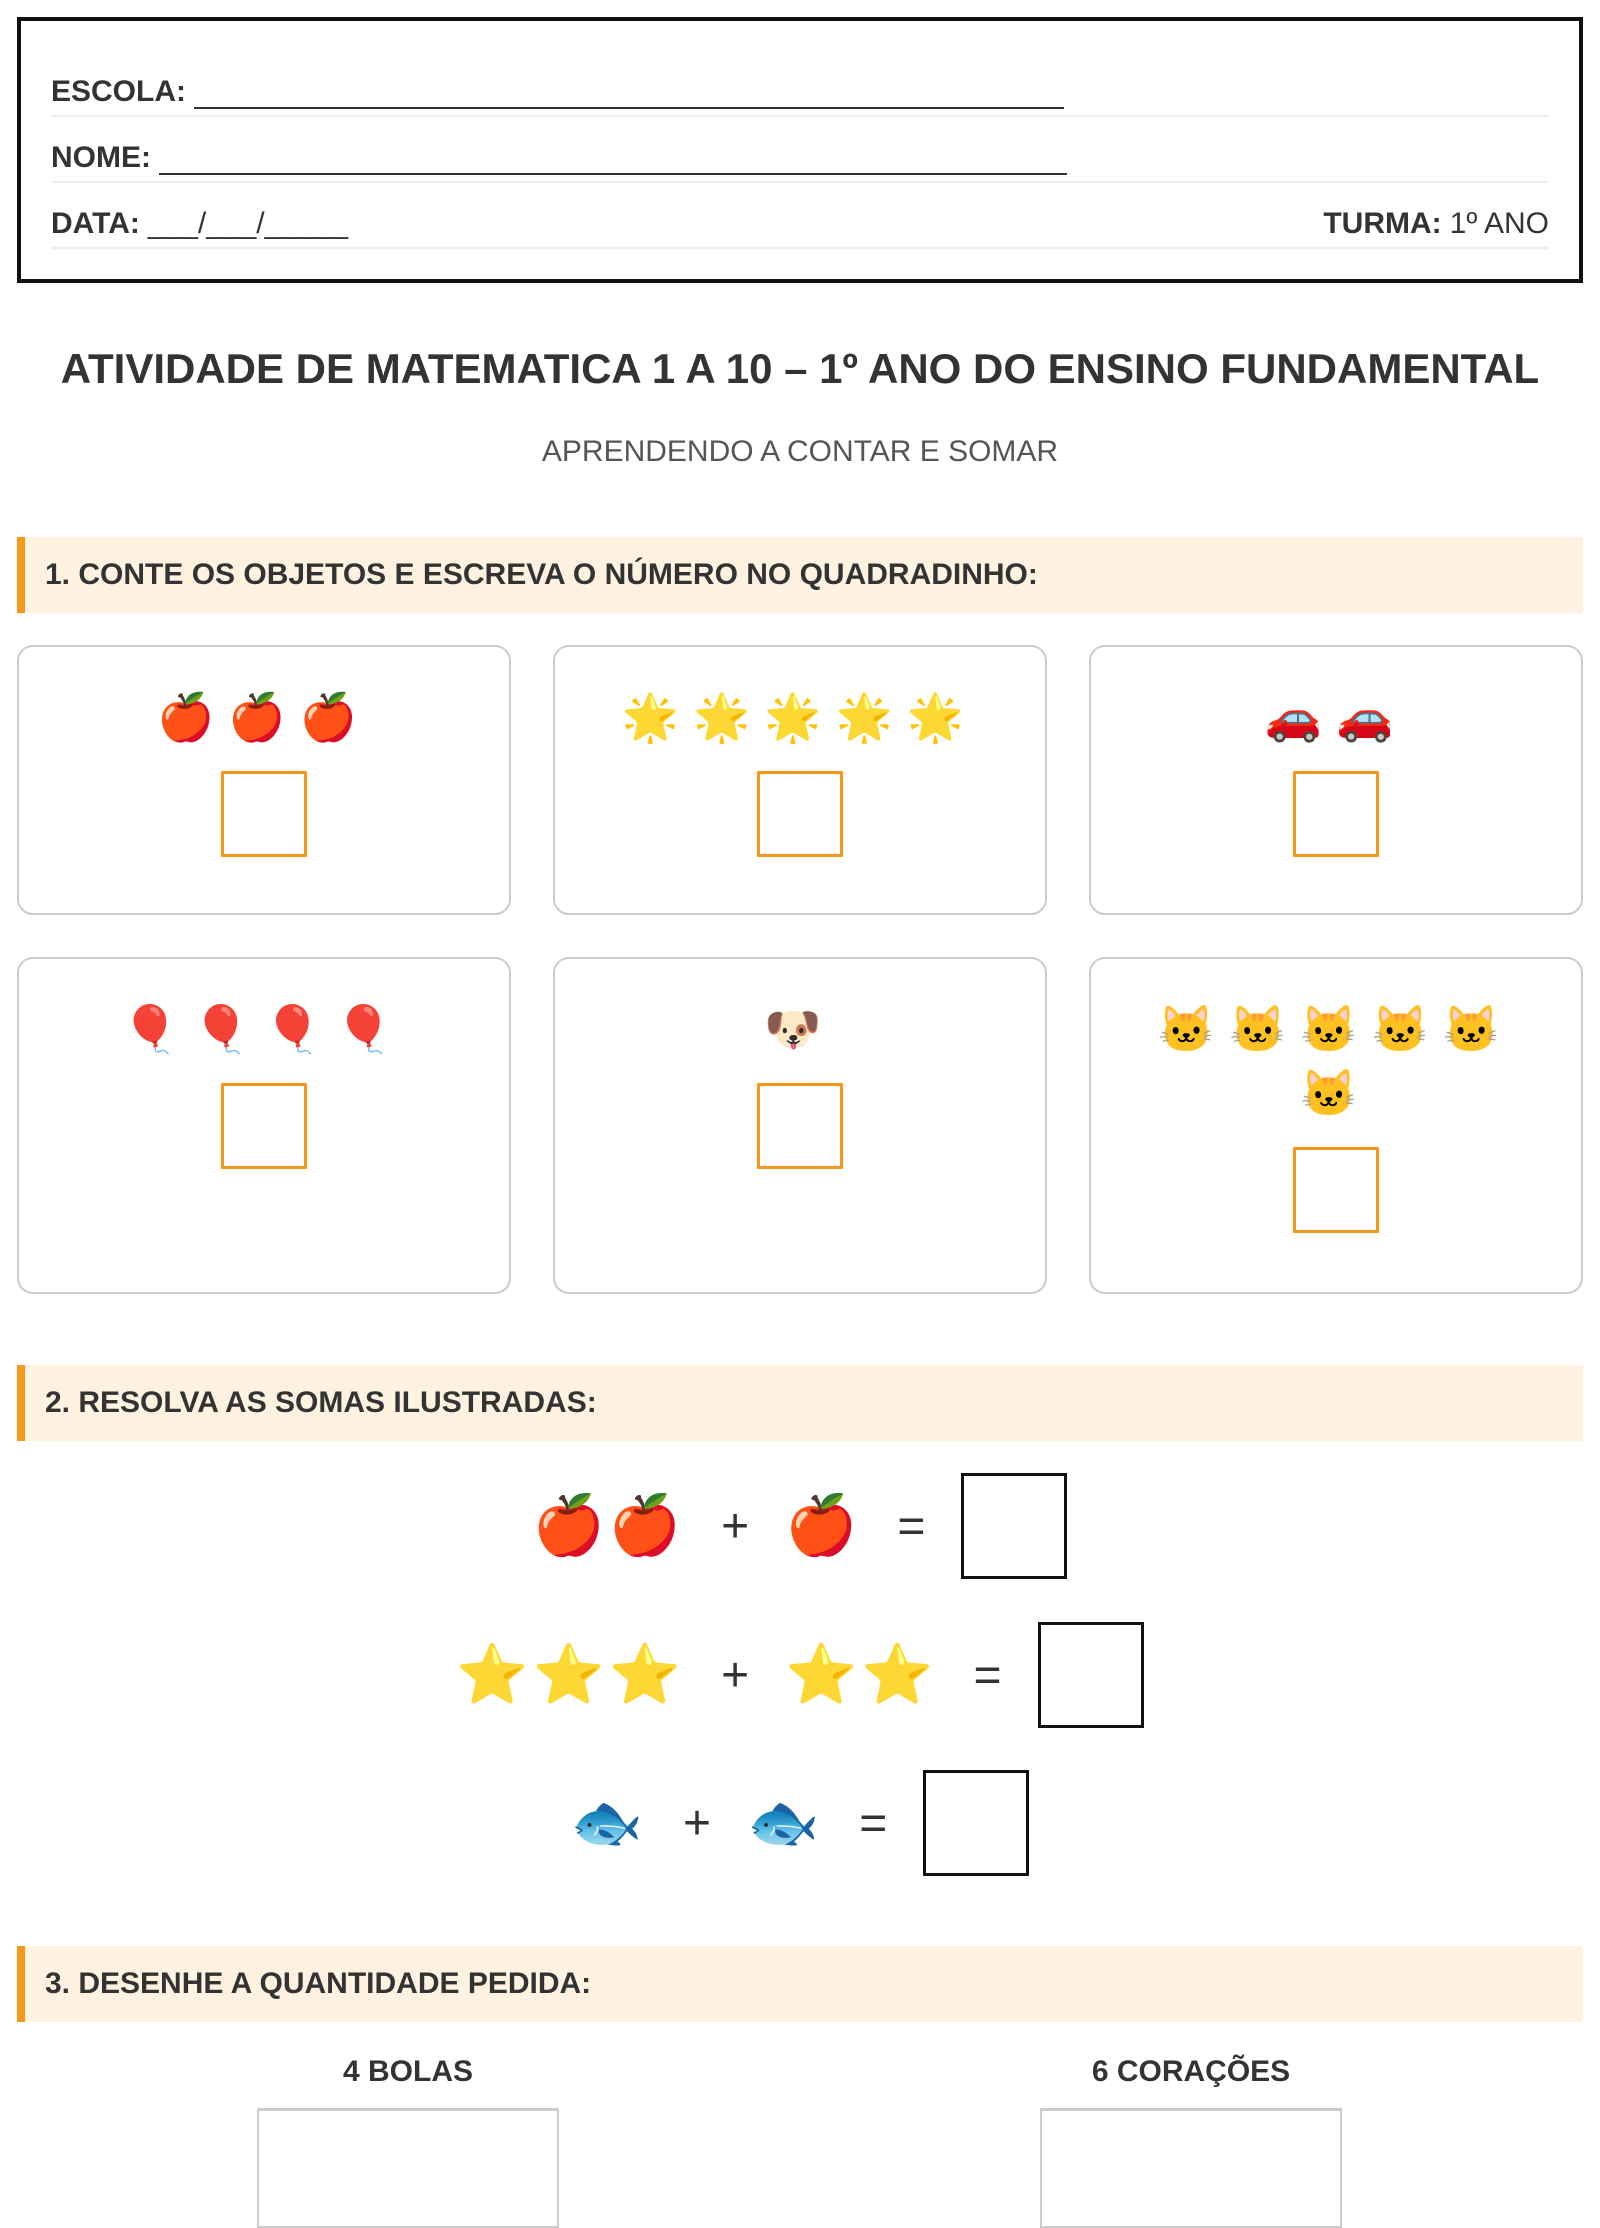 The width and height of the screenshot is (1600, 2228). I want to click on draw-label-hearts: 6 CORAÇÕES, so click(1191, 2071).